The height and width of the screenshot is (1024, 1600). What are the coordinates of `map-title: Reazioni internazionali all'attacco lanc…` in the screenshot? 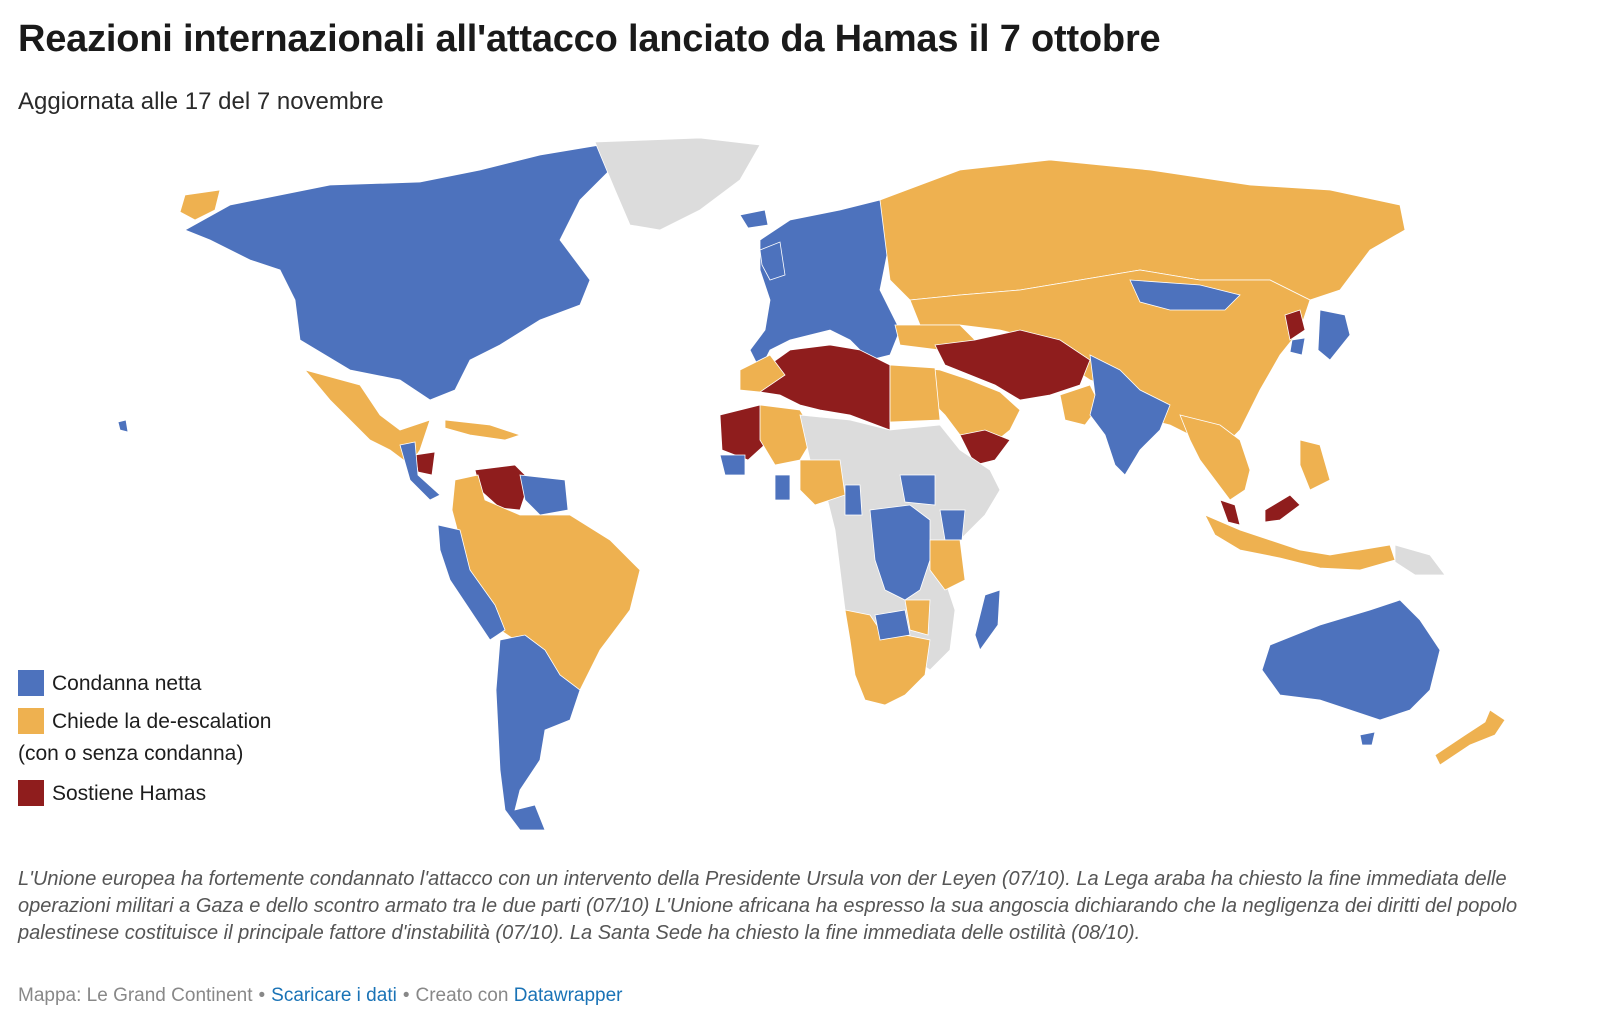 It's located at (589, 39).